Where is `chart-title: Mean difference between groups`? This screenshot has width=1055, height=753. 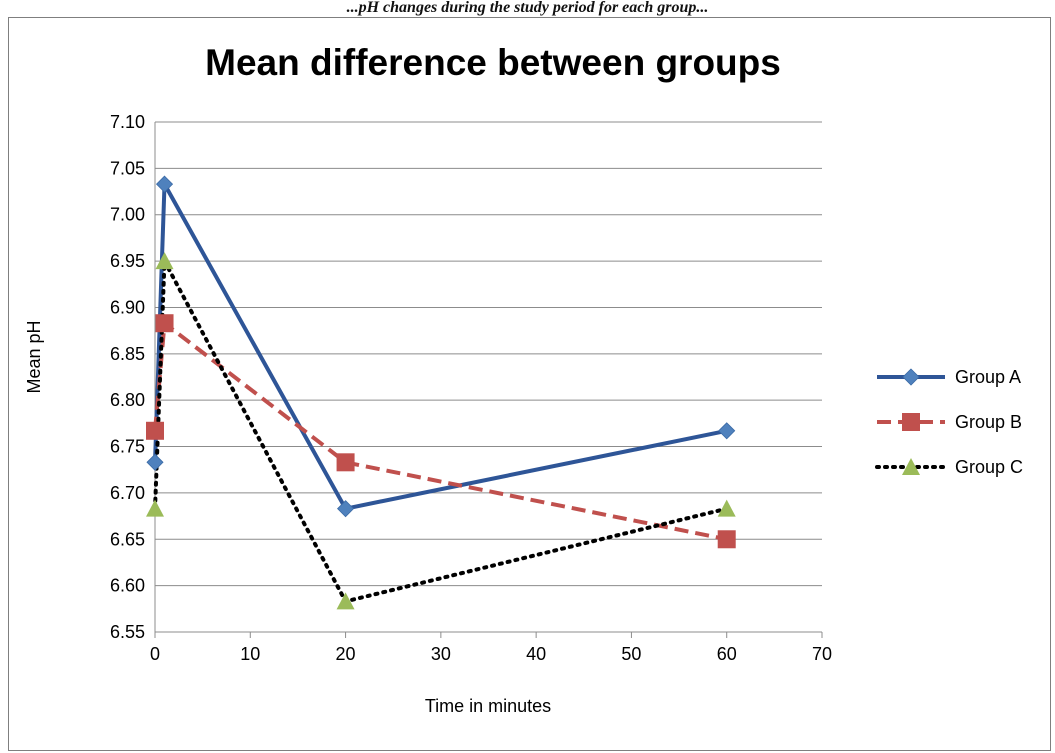
chart-title: Mean difference between groups is located at coordinates (493, 62).